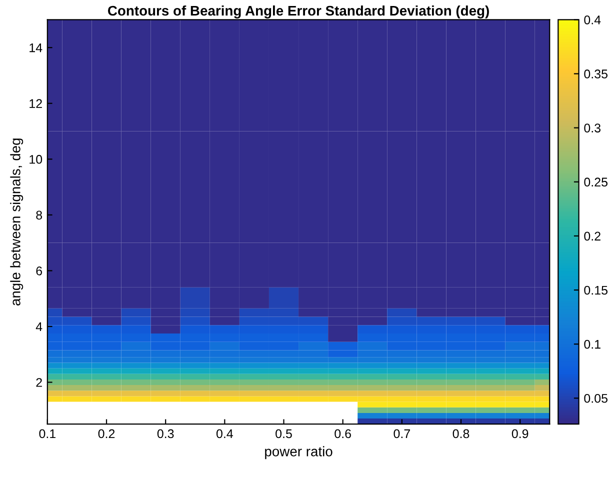 Image resolution: width=608 pixels, height=492 pixels. I want to click on x-tick-label: 0.9, so click(520, 433).